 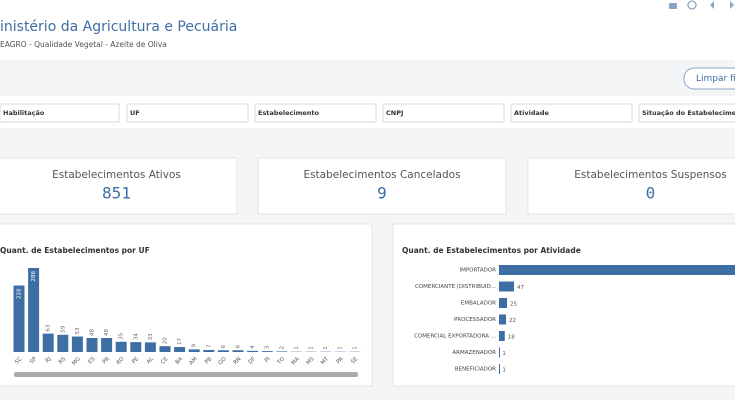 What do you see at coordinates (179, 361) in the screenshot?
I see `x-tick-label: BA` at bounding box center [179, 361].